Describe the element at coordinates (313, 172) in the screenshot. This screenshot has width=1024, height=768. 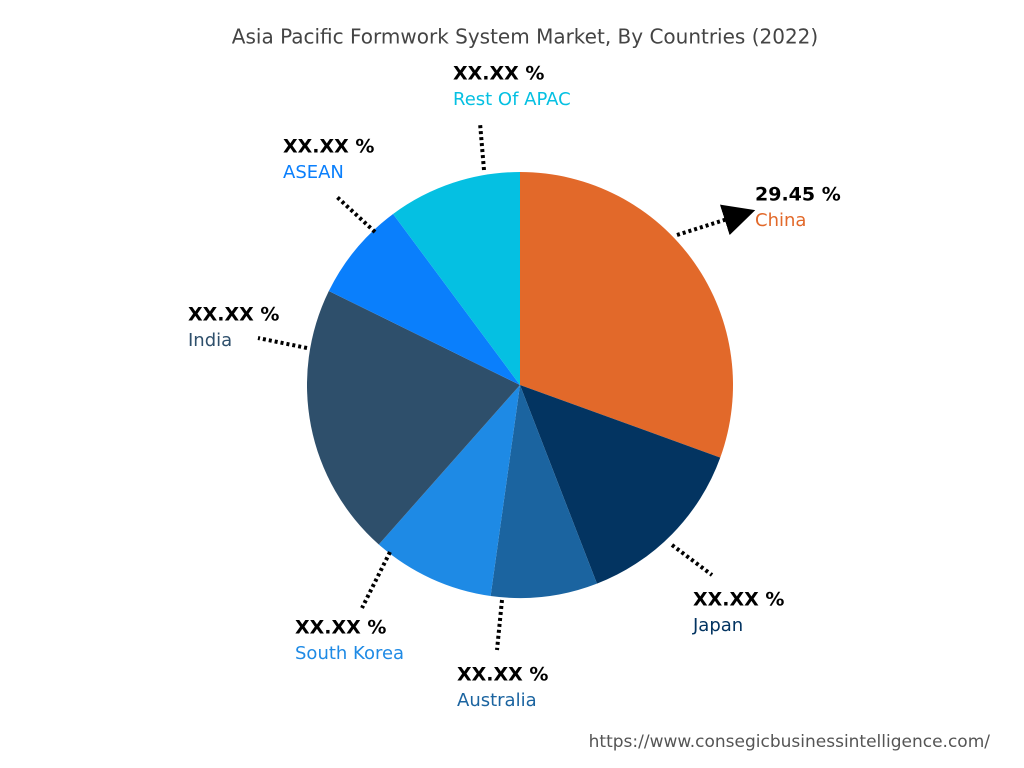
I see `category-label: ASEAN` at that location.